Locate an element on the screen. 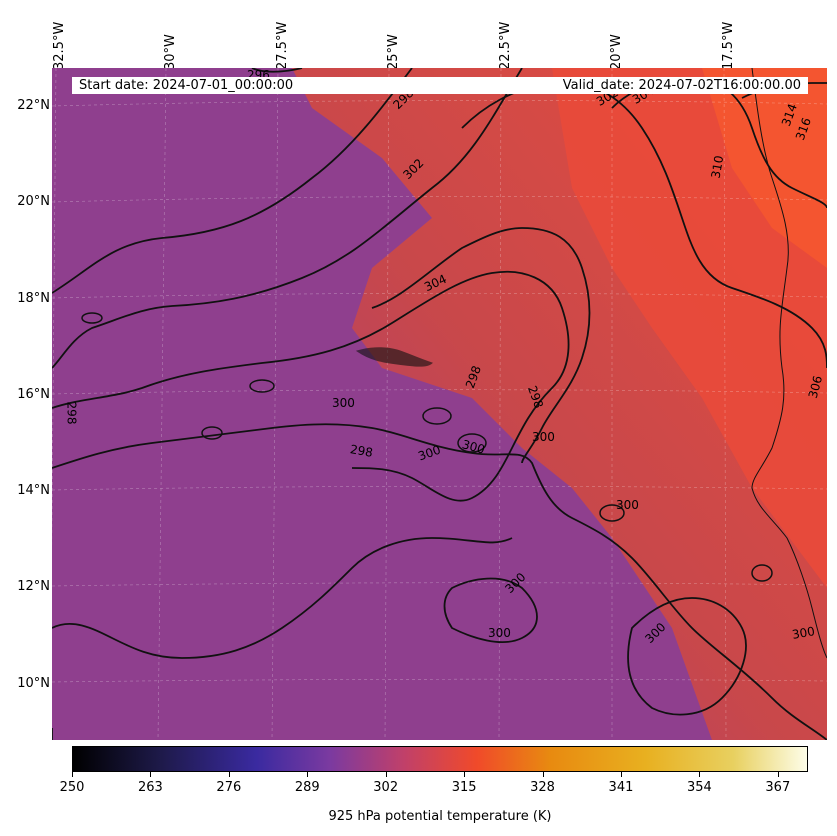 The height and width of the screenshot is (836, 837). lat-label-20n: 20°N is located at coordinates (33, 201).